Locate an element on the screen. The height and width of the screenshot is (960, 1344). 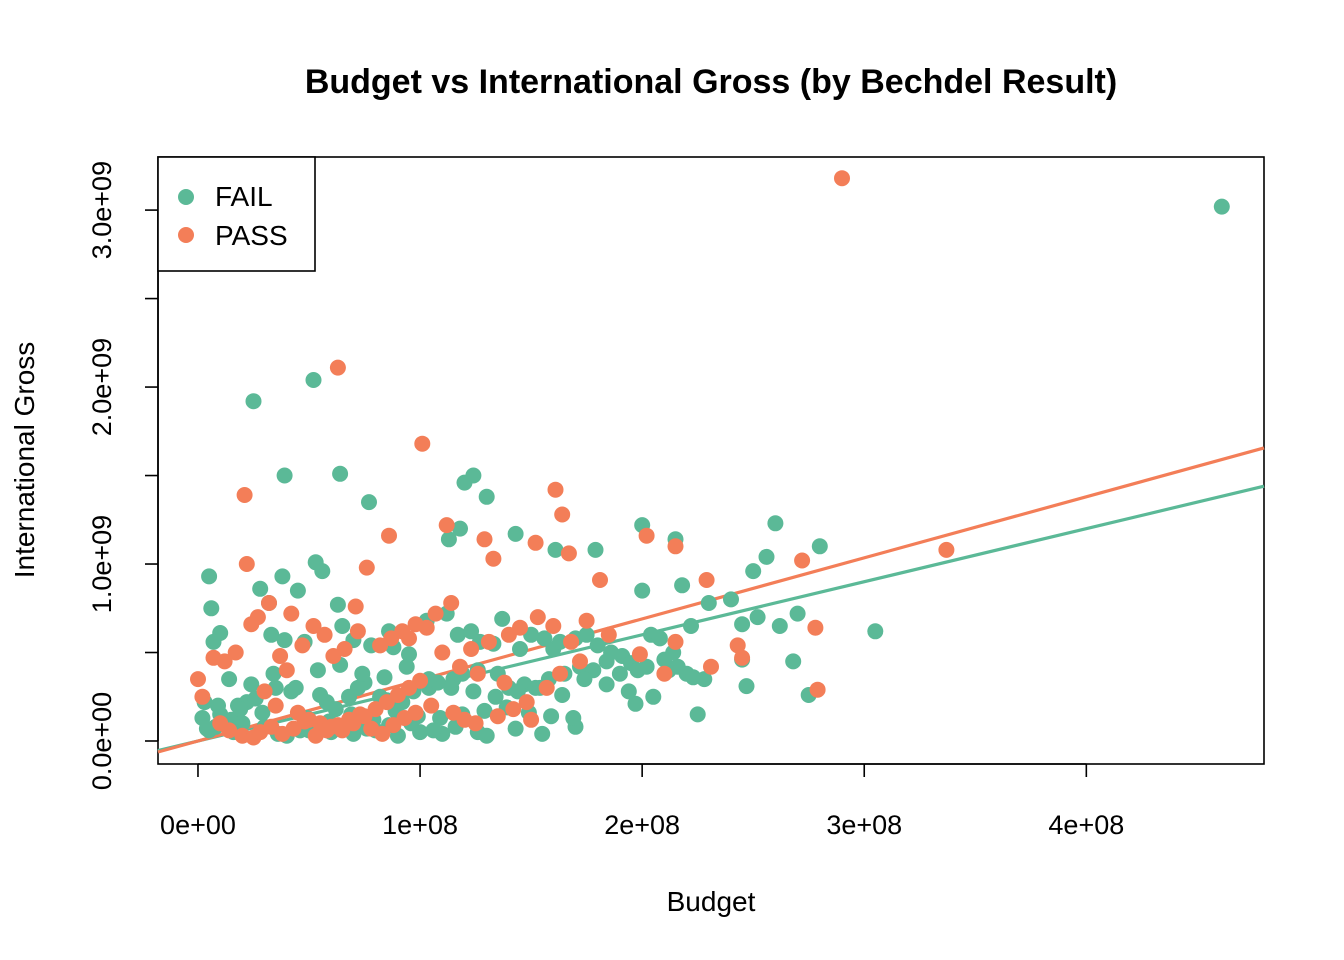
legend: FAIL PASS is located at coordinates (236, 214).